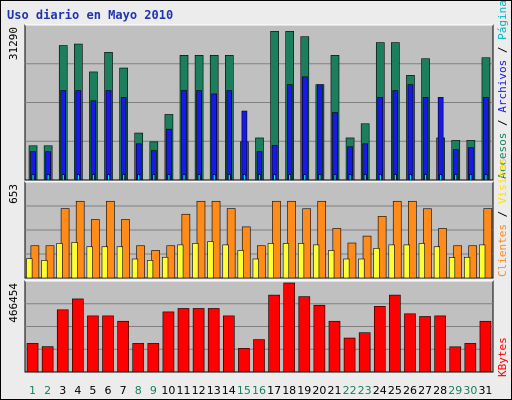 Image resolution: width=512 pixels, height=400 pixels. What do you see at coordinates (425, 390) in the screenshot?
I see `x-tick-label-day-27: 27` at bounding box center [425, 390].